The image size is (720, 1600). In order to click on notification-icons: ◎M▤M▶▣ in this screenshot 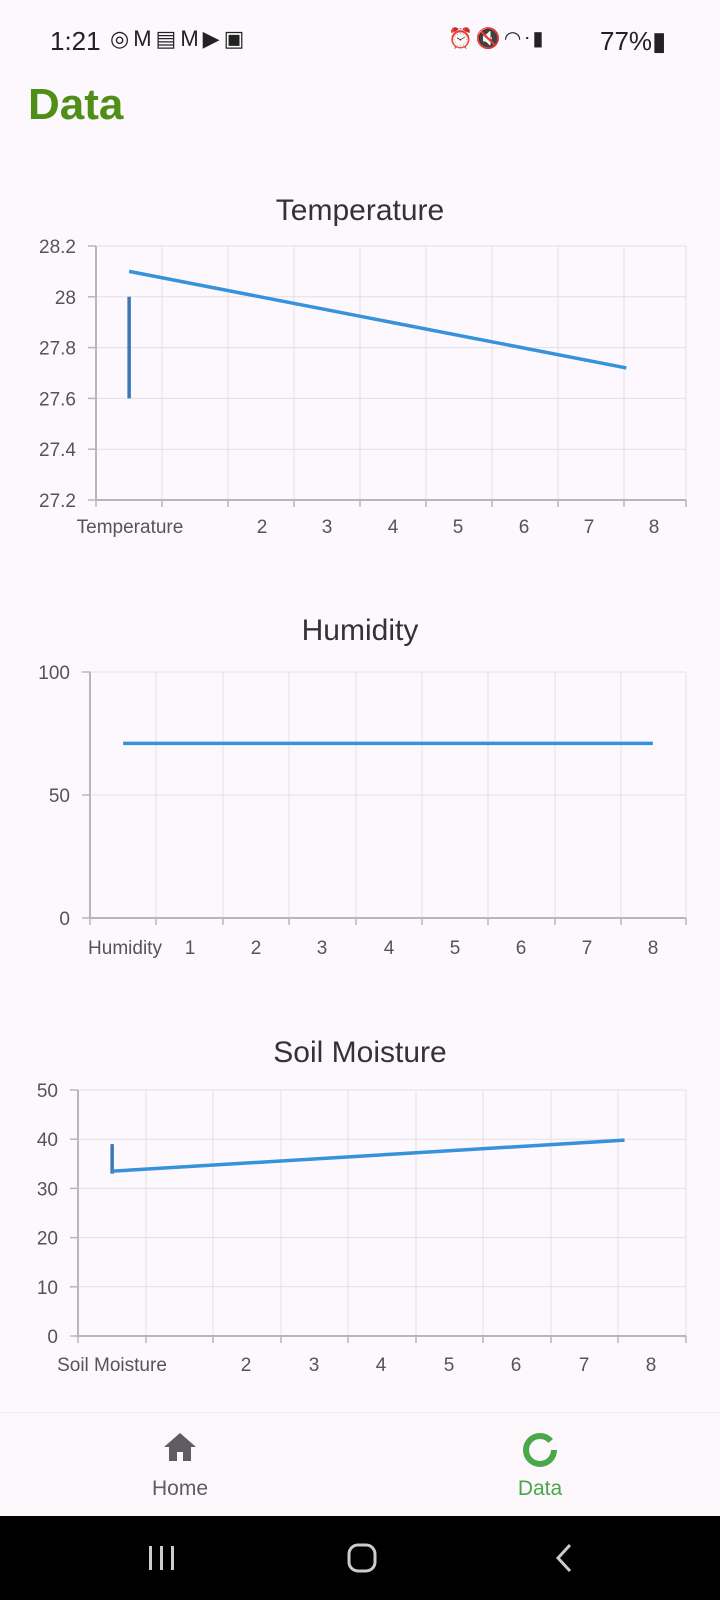, I will do `click(179, 39)`.